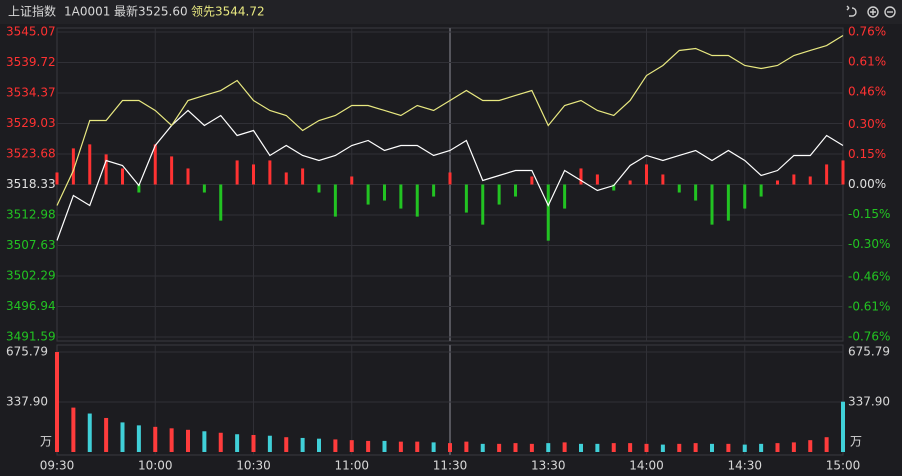 The width and height of the screenshot is (902, 476). I want to click on y2-tick-label: 0.15%, so click(867, 154).